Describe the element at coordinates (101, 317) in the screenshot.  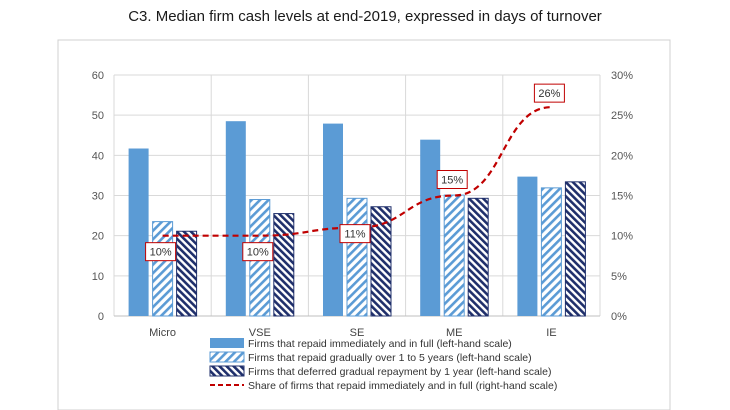
I see `y-tick-label-left: 0` at that location.